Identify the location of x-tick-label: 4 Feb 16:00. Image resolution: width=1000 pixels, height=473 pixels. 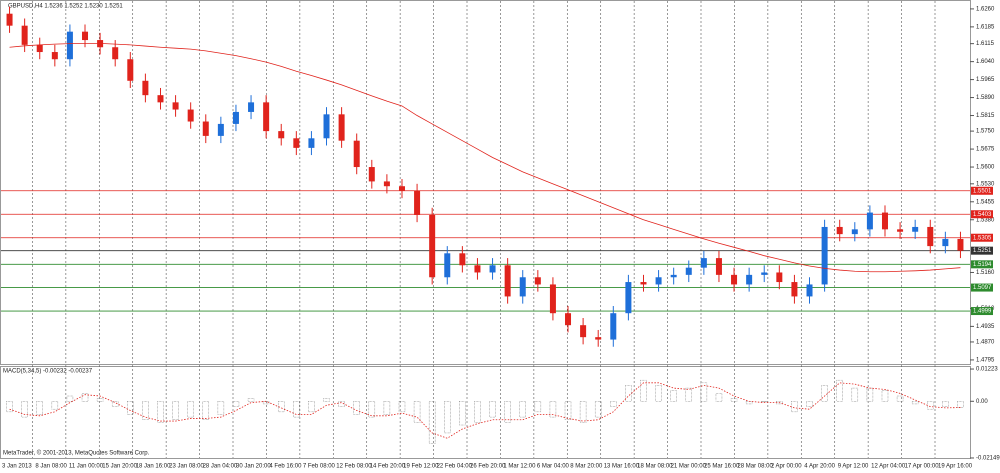
(285, 467).